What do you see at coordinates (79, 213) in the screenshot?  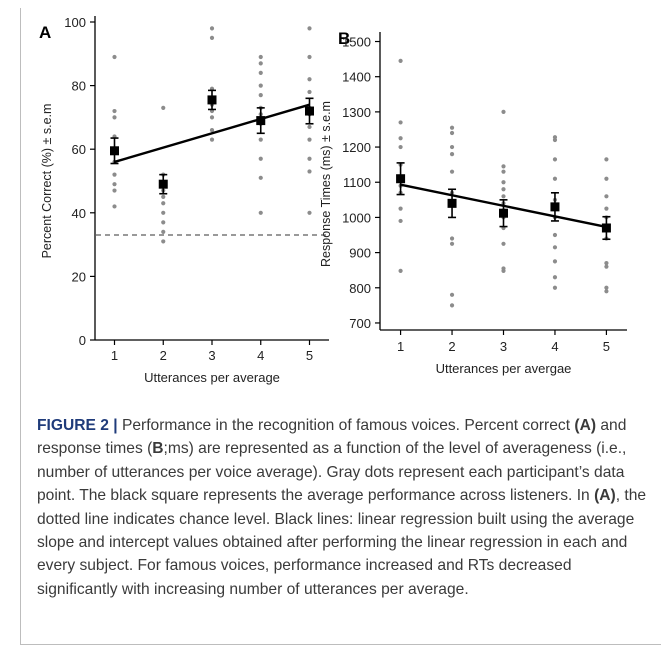 I see `y-tick-label: 40` at bounding box center [79, 213].